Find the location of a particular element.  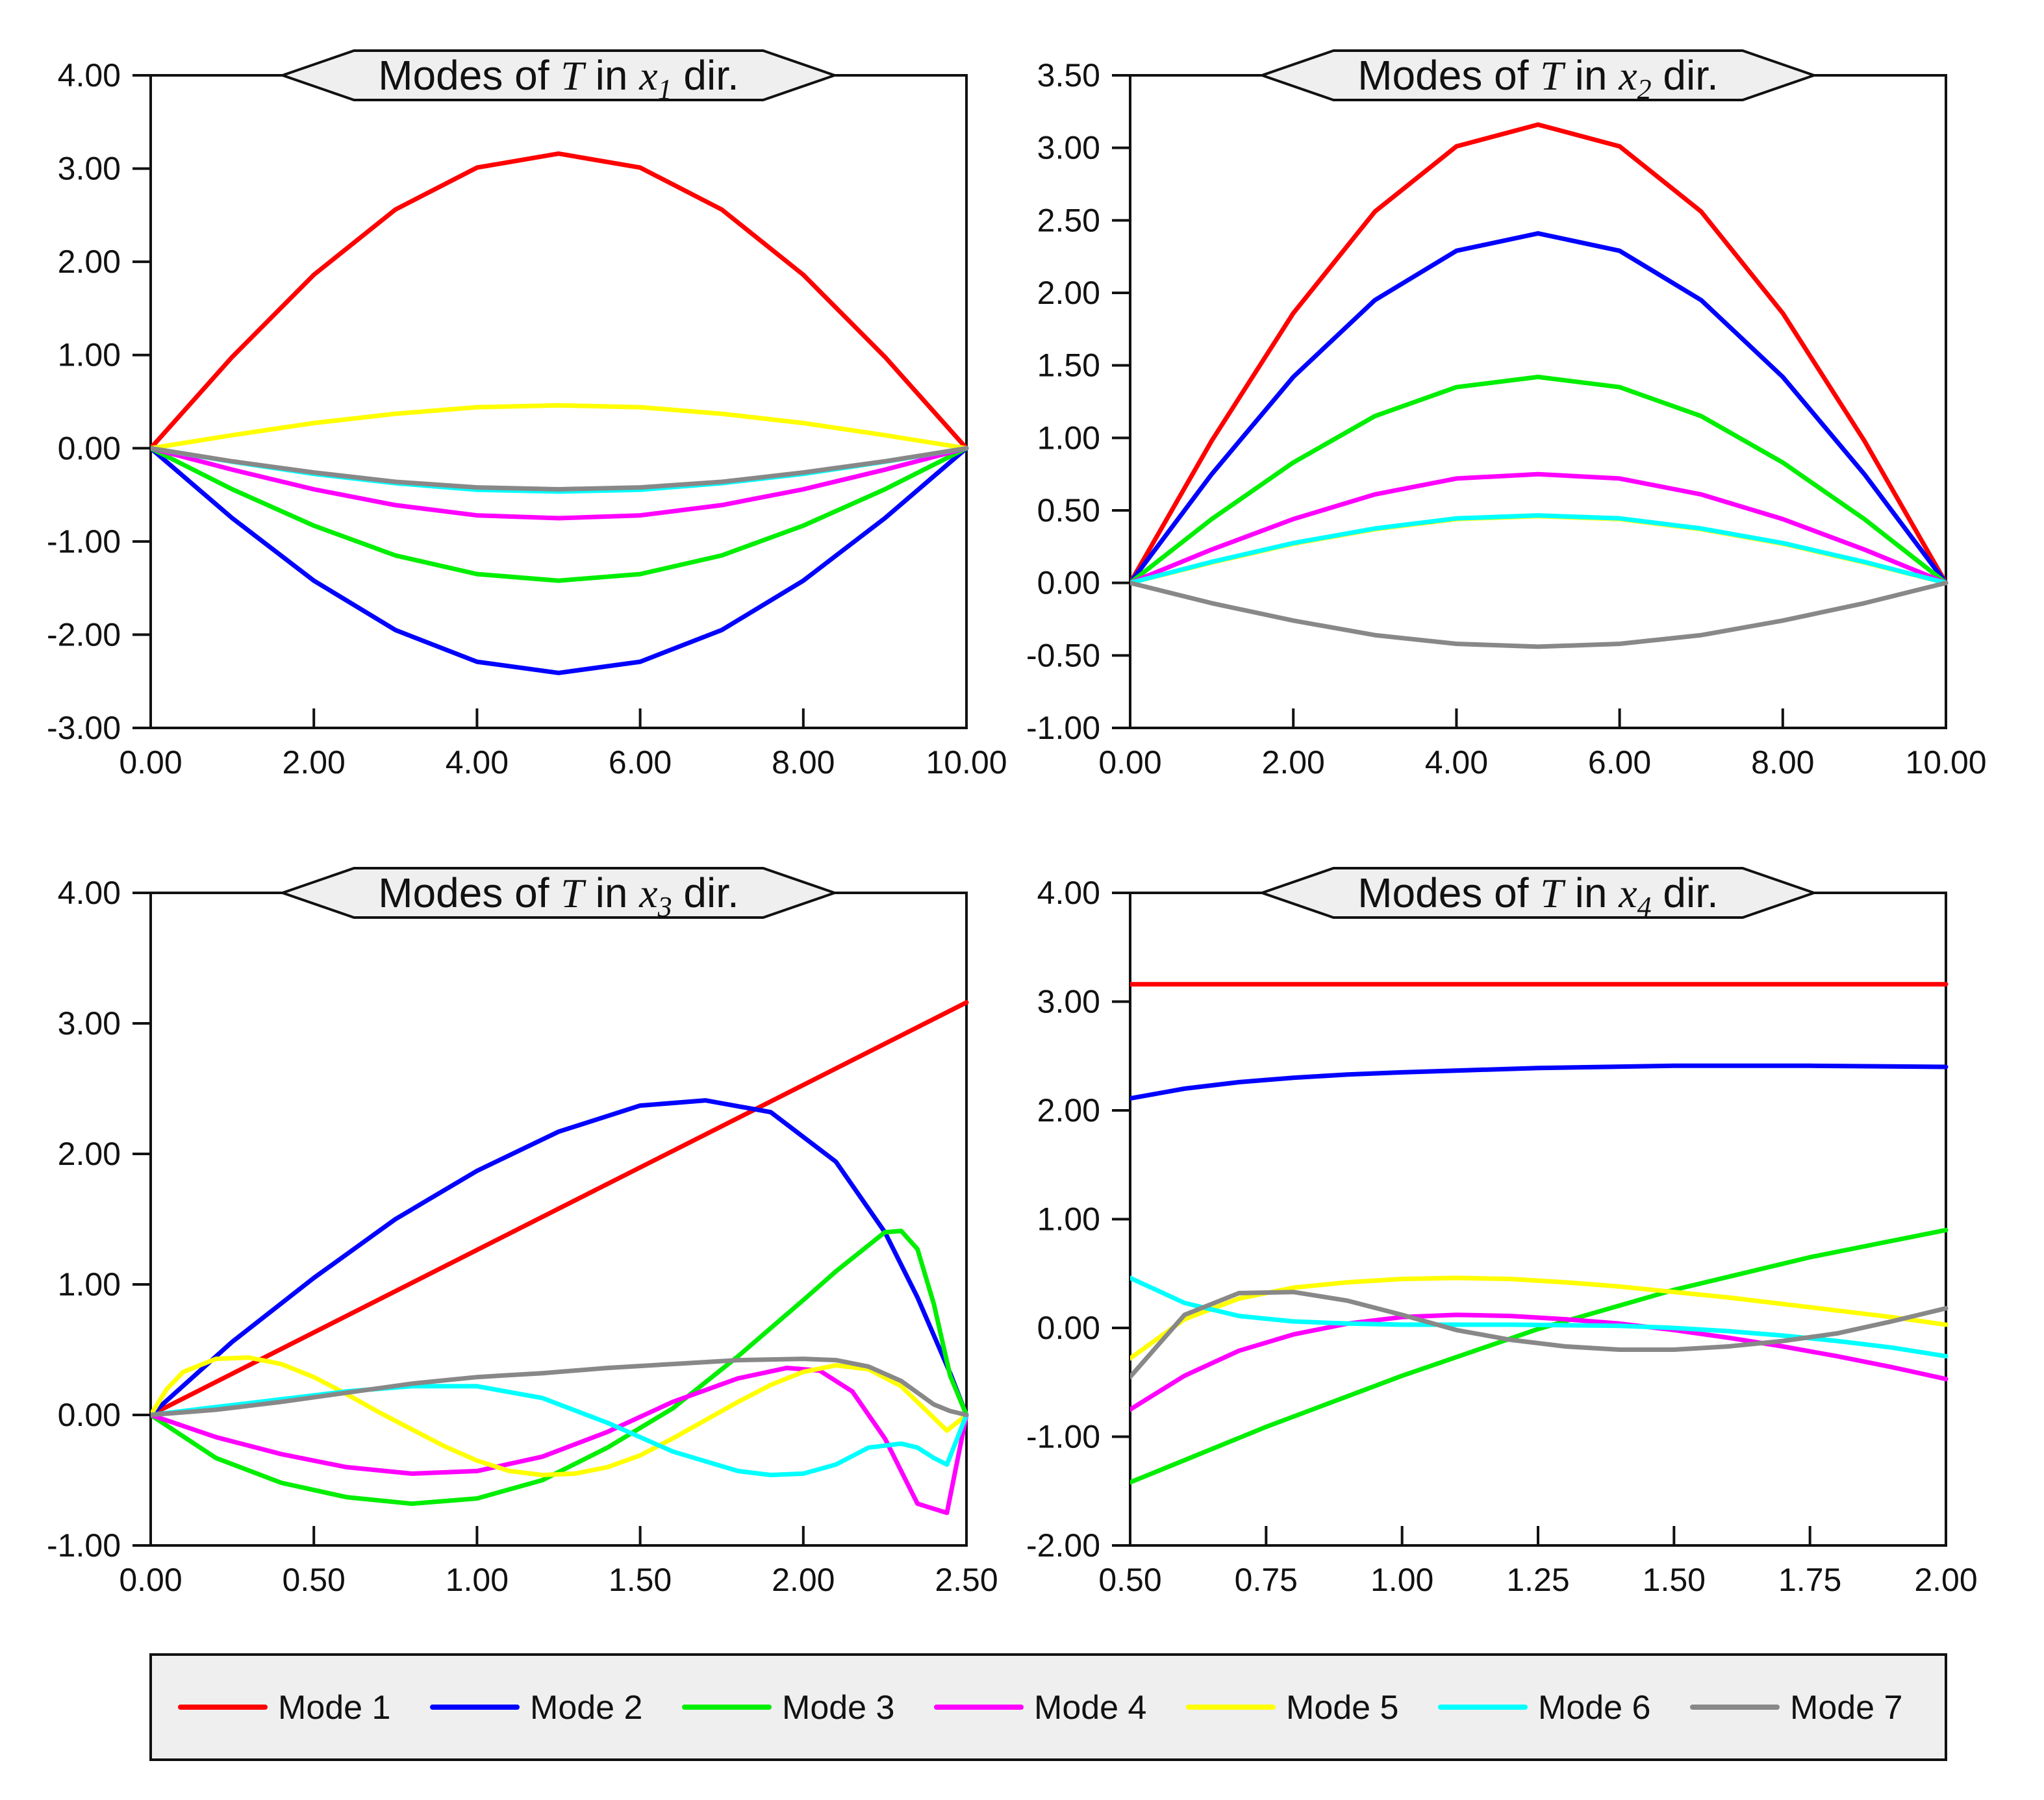

y-tick-label: -3.00 is located at coordinates (84, 728).